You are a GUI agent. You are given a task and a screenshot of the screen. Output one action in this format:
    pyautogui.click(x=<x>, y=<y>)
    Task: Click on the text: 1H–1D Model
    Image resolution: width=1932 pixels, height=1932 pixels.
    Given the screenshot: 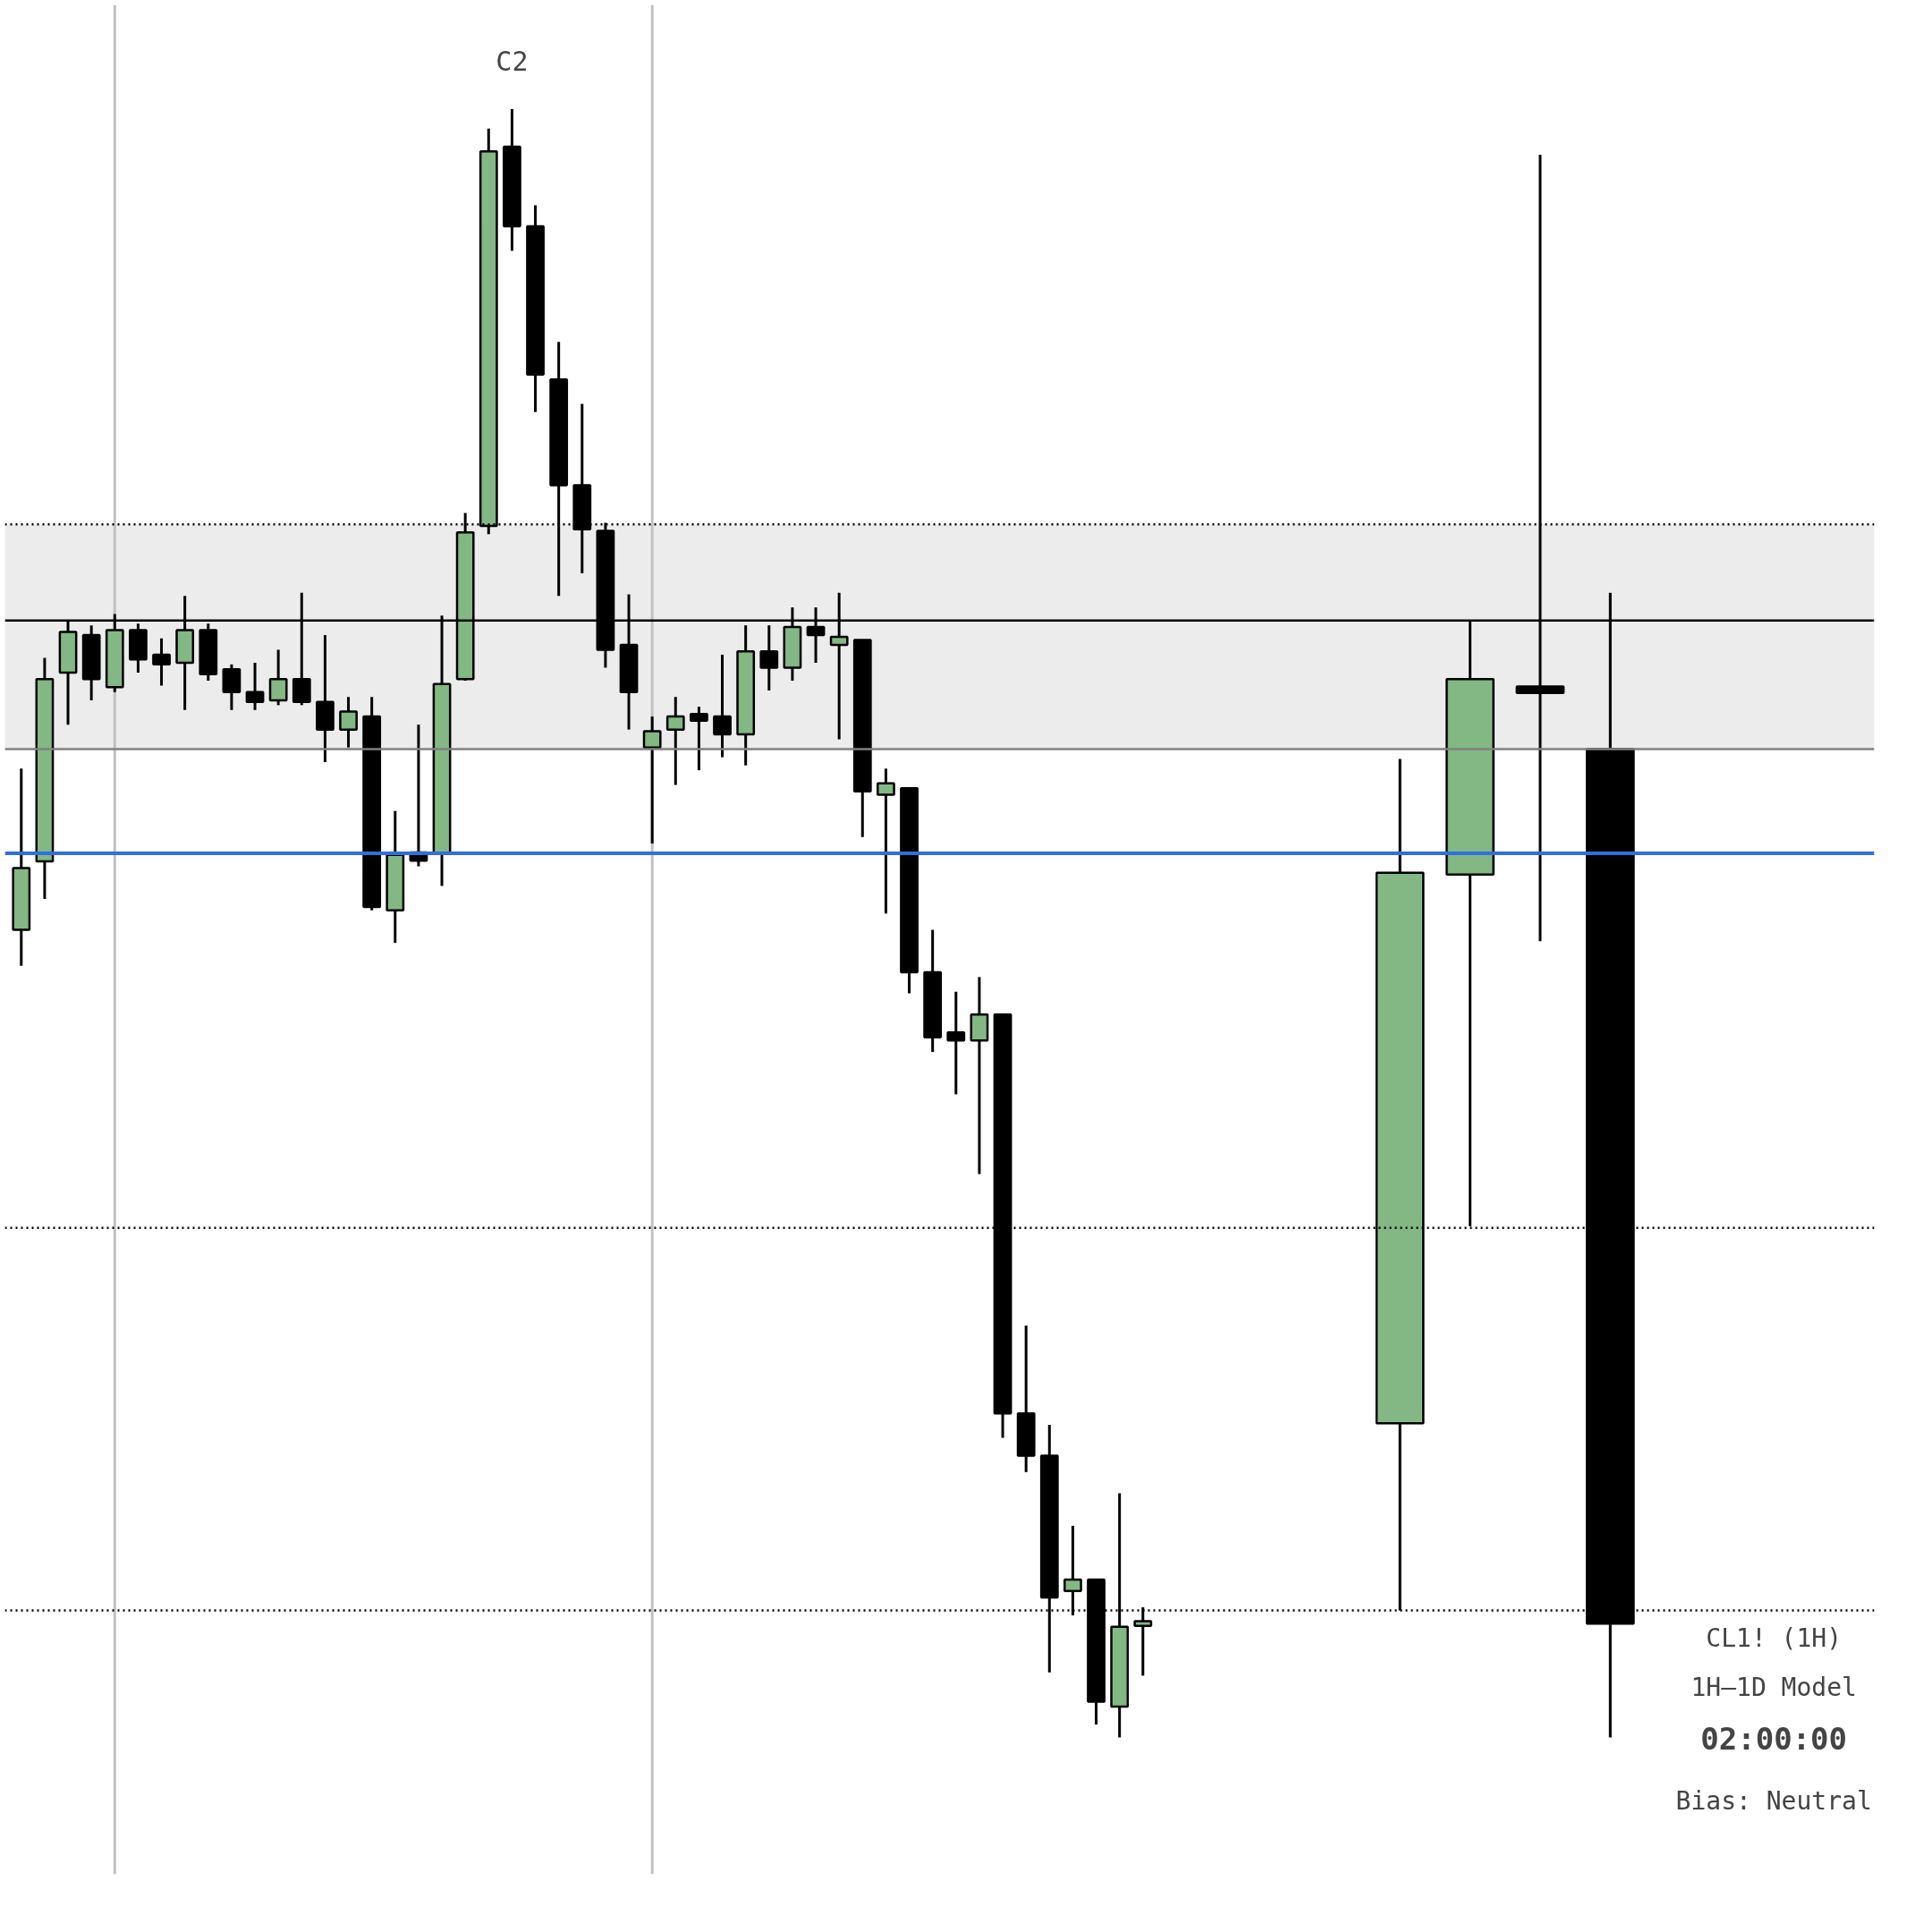 What is the action you would take?
    pyautogui.click(x=1773, y=1687)
    